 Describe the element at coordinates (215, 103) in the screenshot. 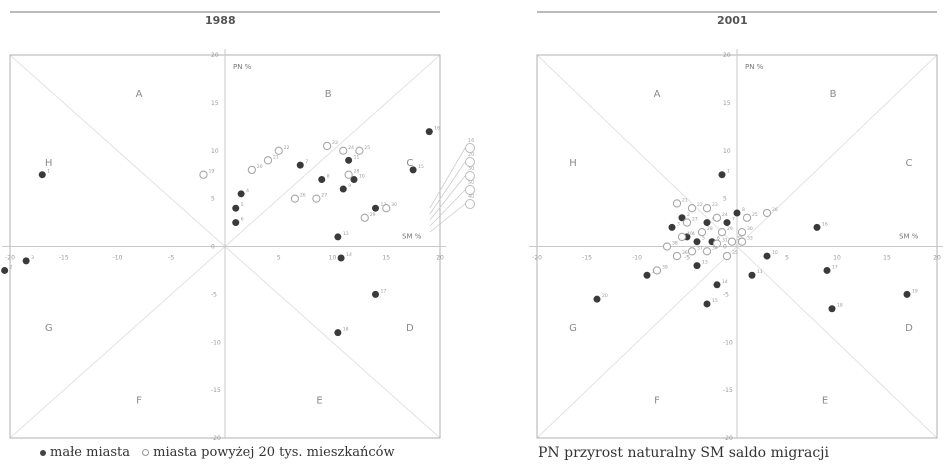

I see `y-tick-label: 15` at that location.